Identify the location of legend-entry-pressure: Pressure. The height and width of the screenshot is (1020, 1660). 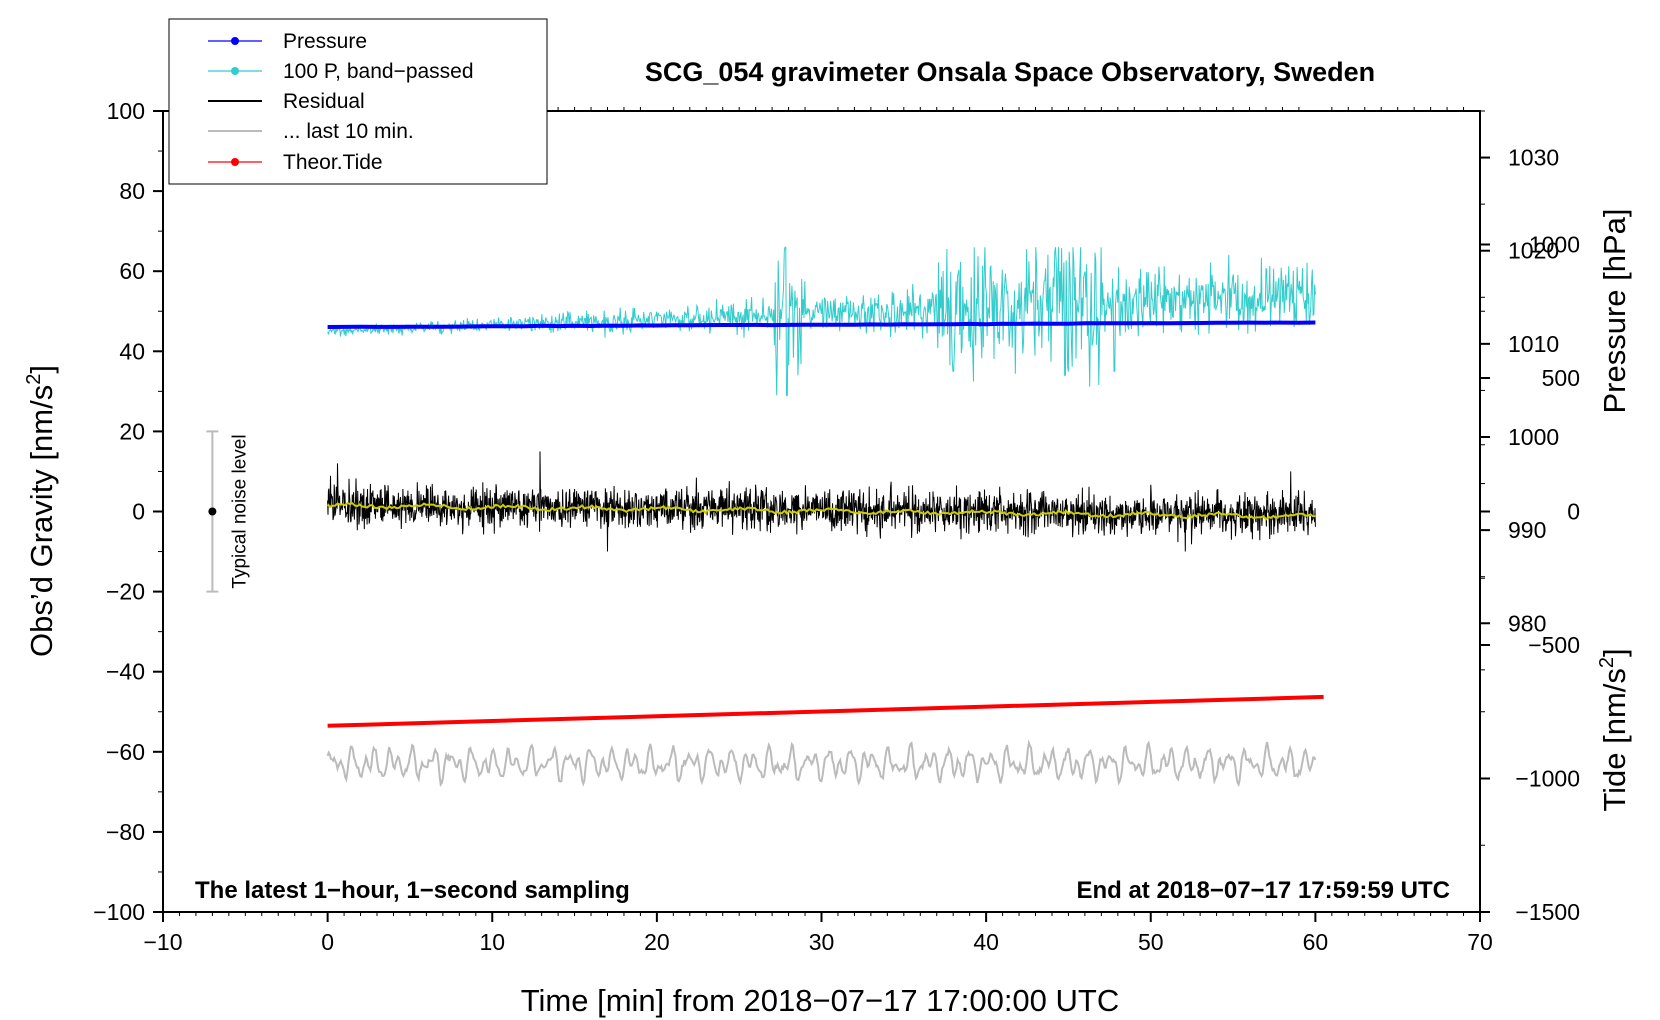
(287, 41).